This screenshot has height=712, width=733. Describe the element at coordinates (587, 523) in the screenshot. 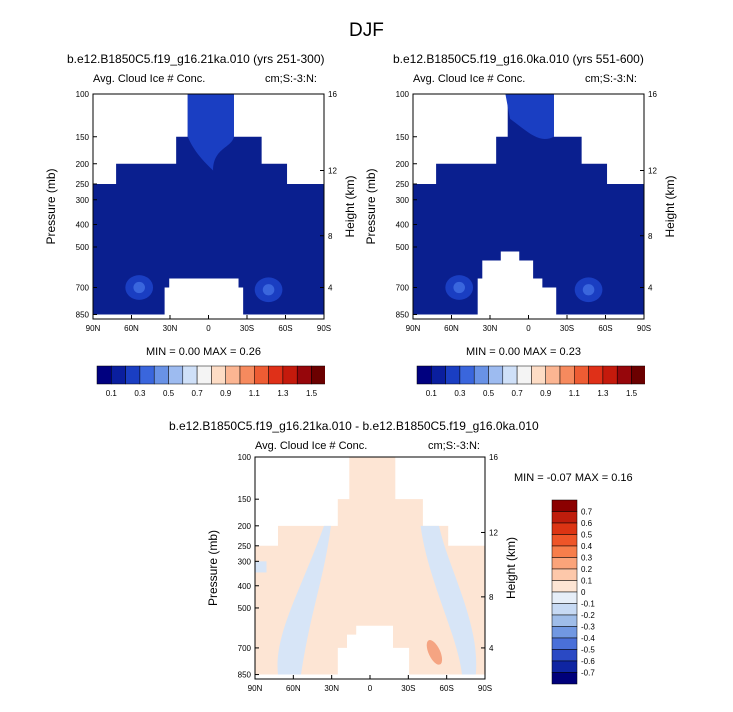

I see `colorbar-label: 0.6` at that location.